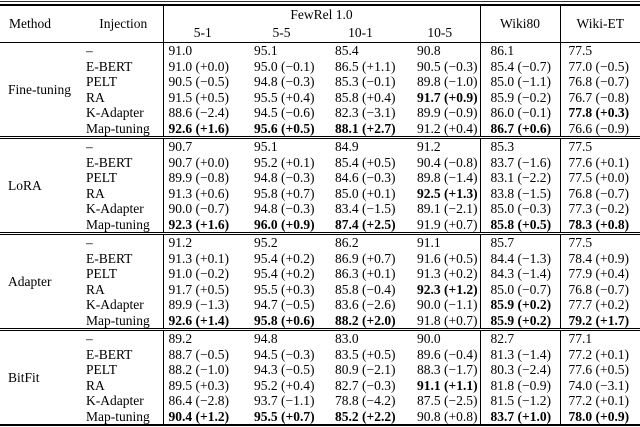 Image resolution: width=640 pixels, height=427 pixels. Describe the element at coordinates (599, 24) in the screenshot. I see `col-header-wiki-et: Wiki-ET` at that location.